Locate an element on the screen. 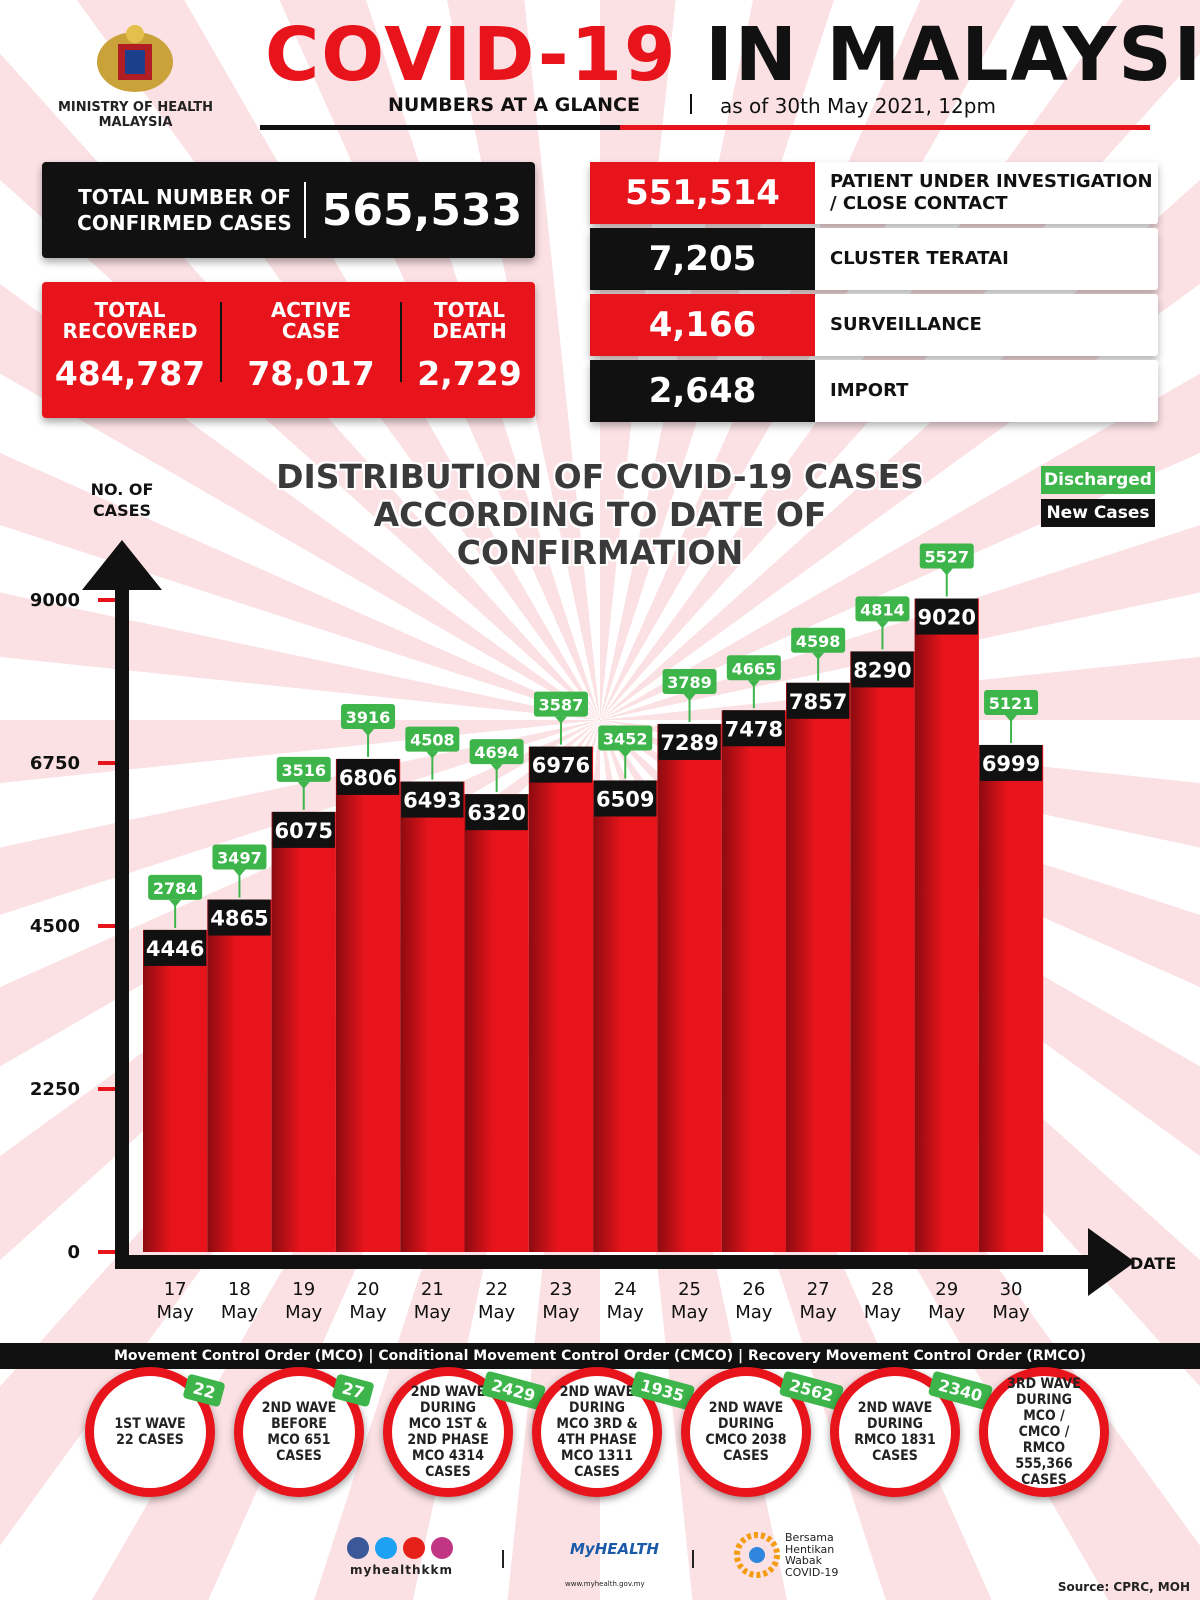 The width and height of the screenshot is (1200, 1600). bar-label: 6320 is located at coordinates (496, 813).